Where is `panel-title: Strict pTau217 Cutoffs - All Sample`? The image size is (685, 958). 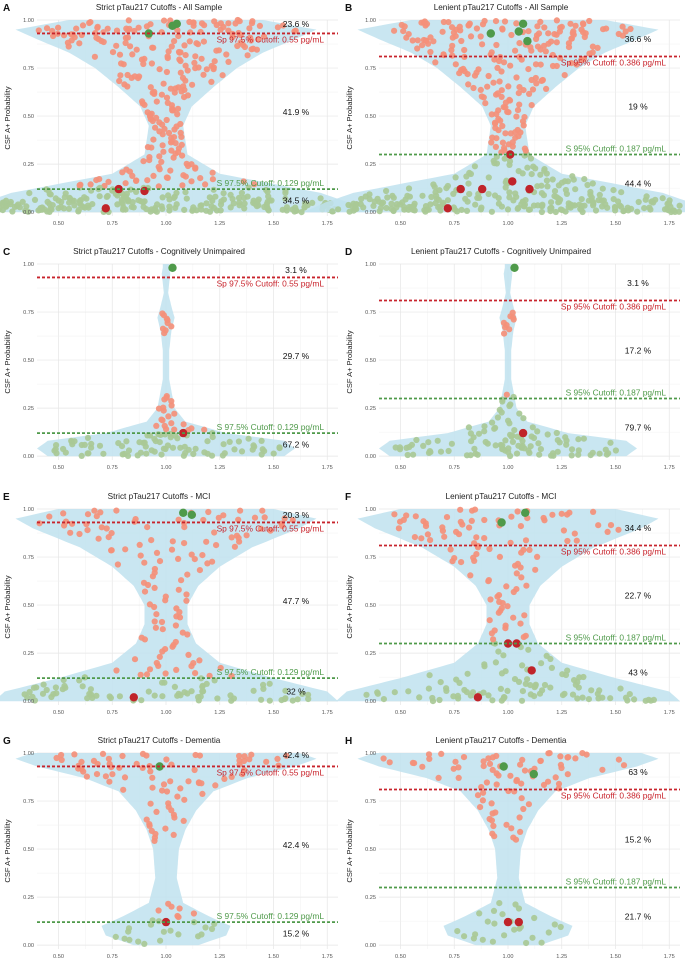 panel-title: Strict pTau217 Cutoffs - All Sample is located at coordinates (159, 7).